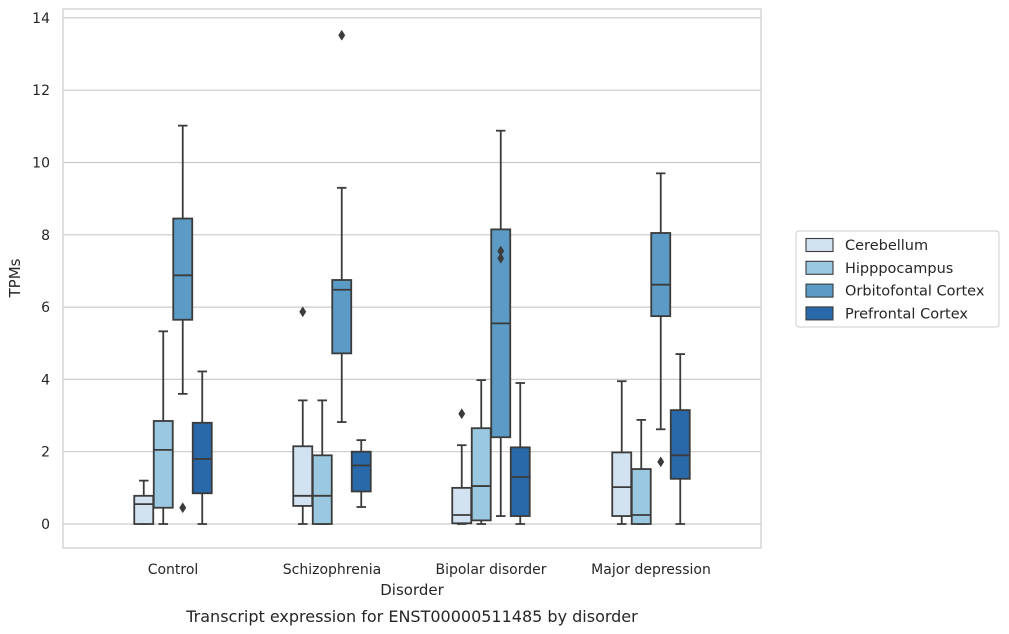 This screenshot has height=634, width=1009. Describe the element at coordinates (45, 308) in the screenshot. I see `y-tick-label: 6` at that location.